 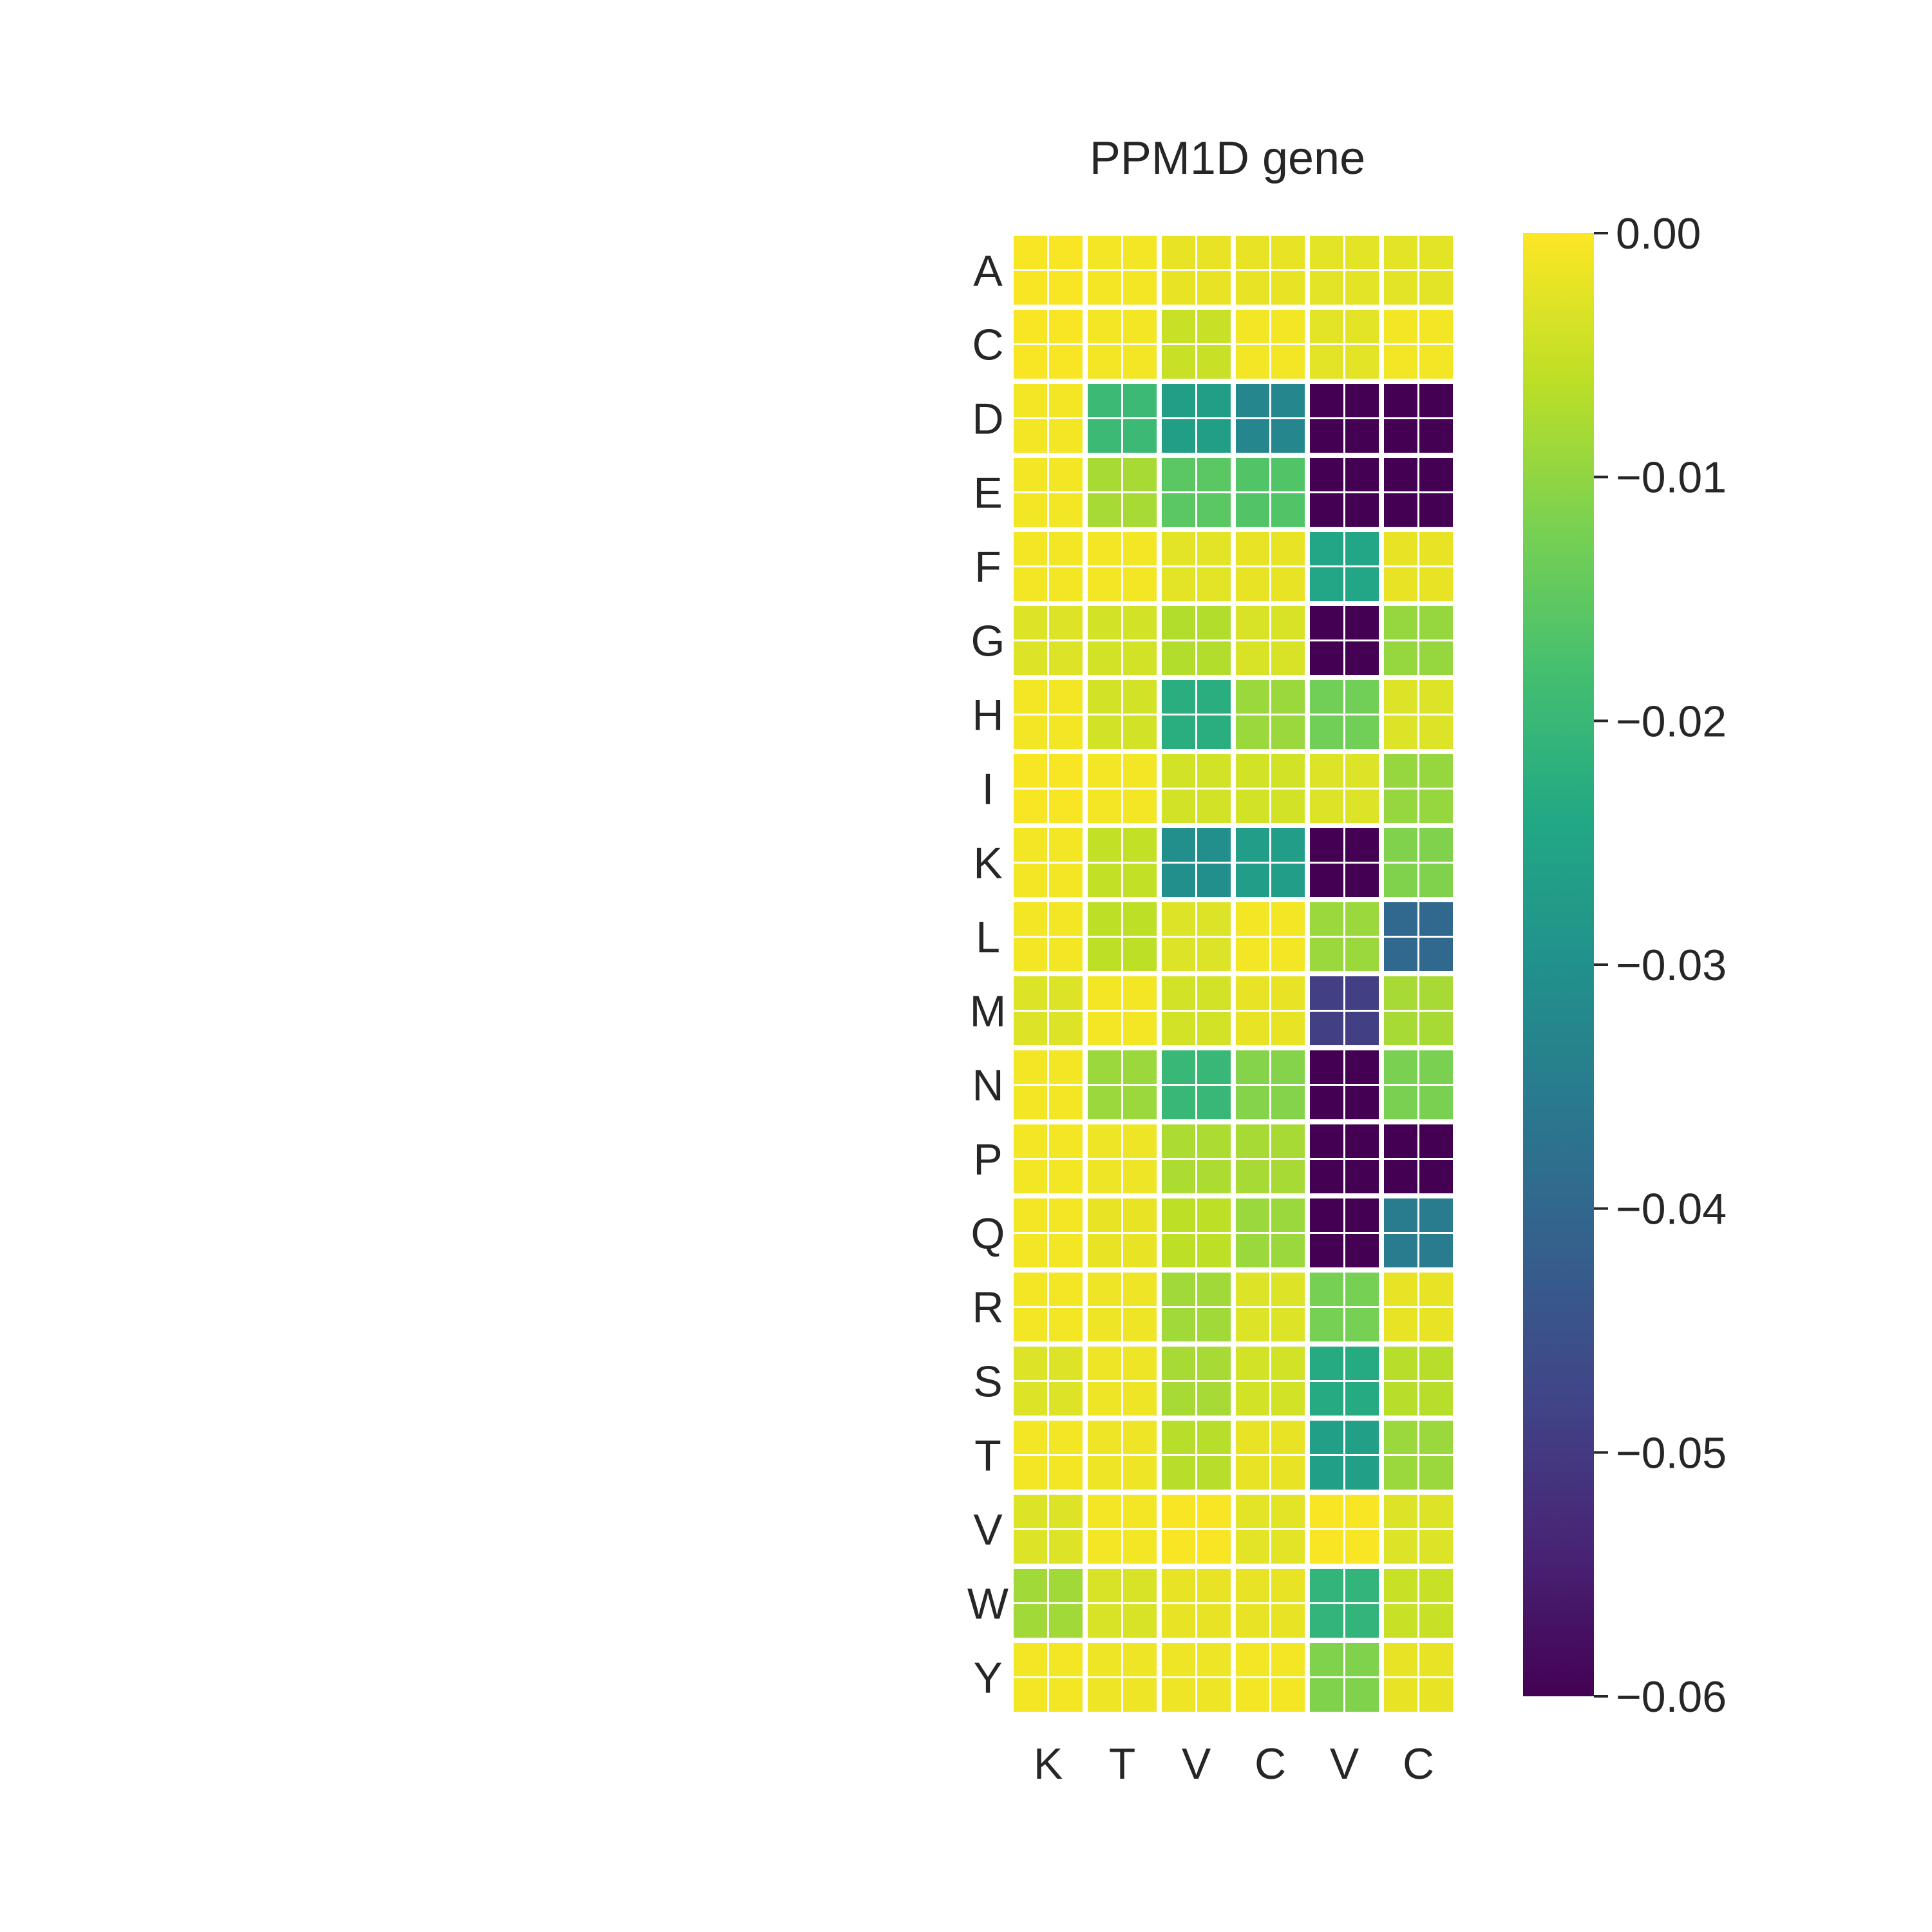 I want to click on colorbar-tick-label: −0.06, so click(x=1671, y=1696).